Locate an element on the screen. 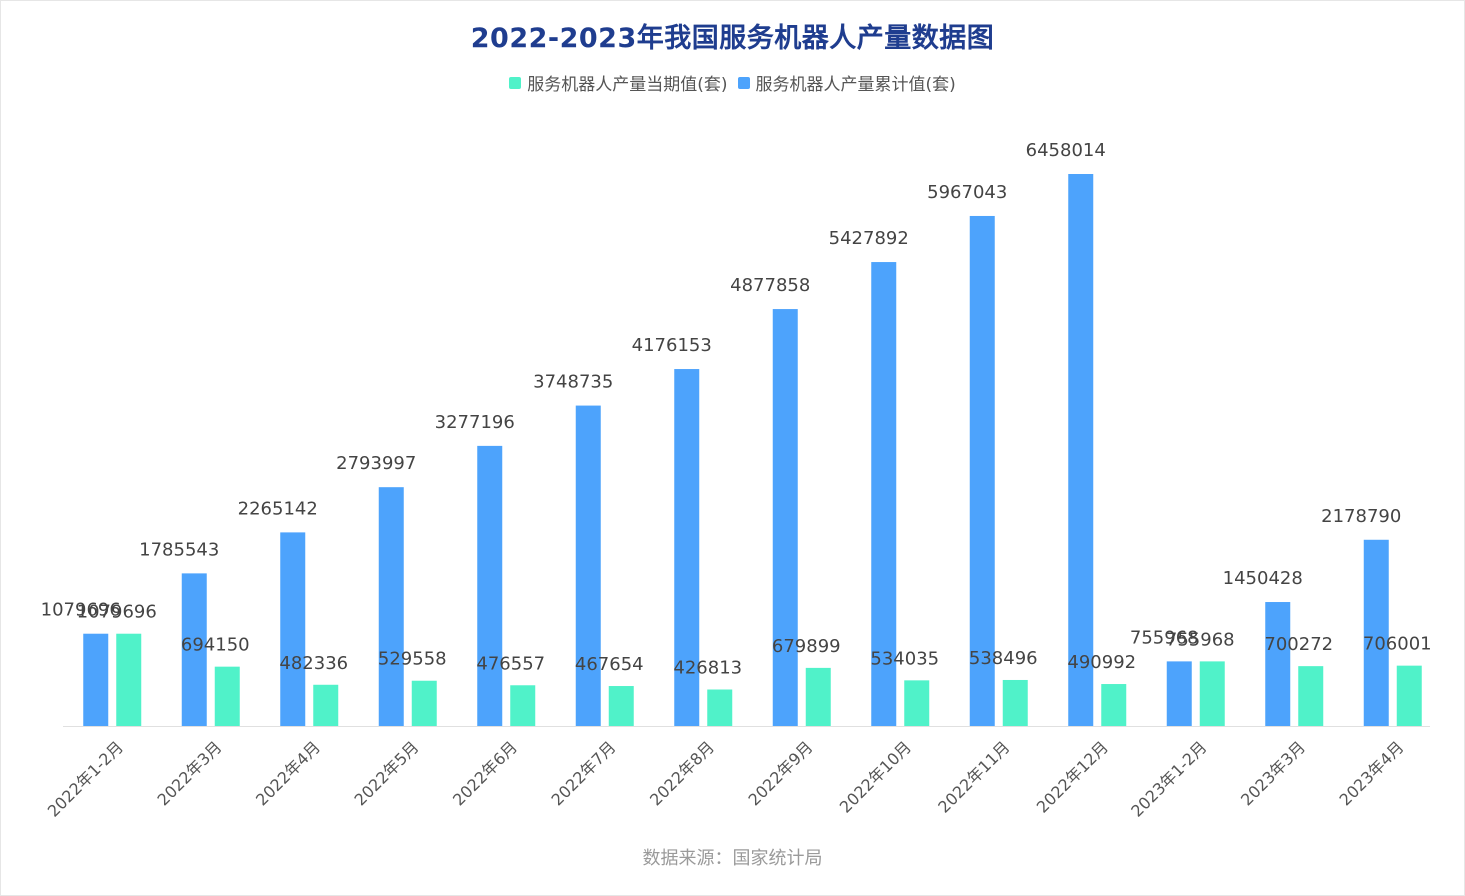 This screenshot has height=896, width=1465. data-label-current: 467654 is located at coordinates (609, 664).